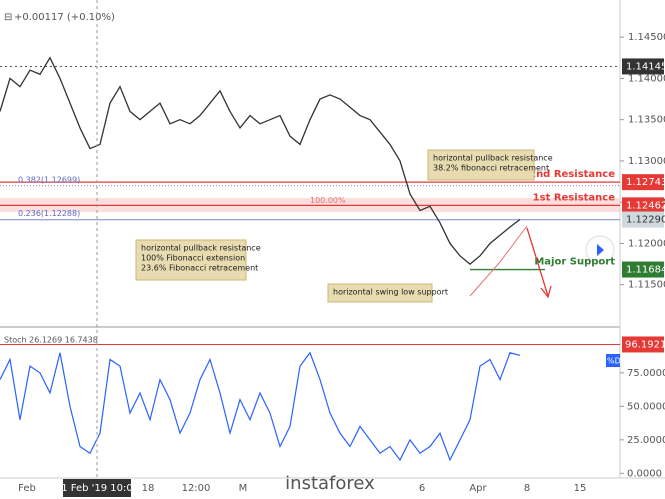 Image resolution: width=665 pixels, height=499 pixels. I want to click on annotation-text: horizontal swing low support, so click(390, 292).